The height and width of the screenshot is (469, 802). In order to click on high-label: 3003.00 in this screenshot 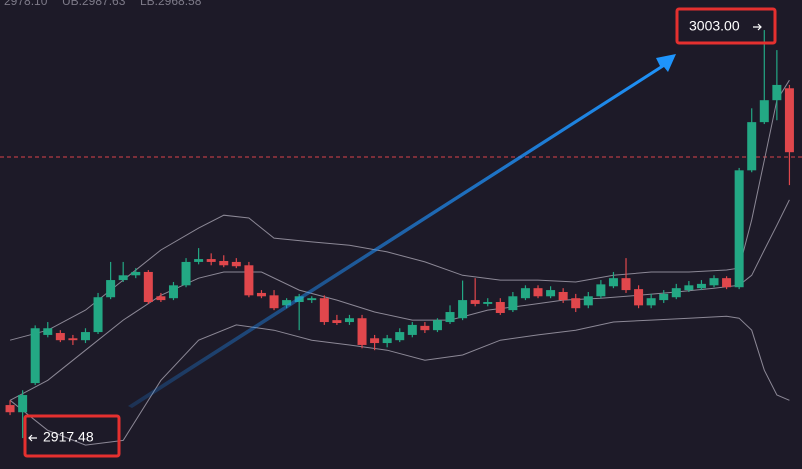, I will do `click(714, 26)`.